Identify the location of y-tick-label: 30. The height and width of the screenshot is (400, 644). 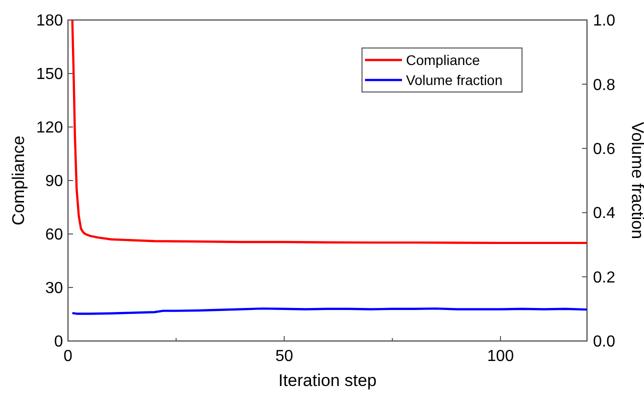
(54, 289).